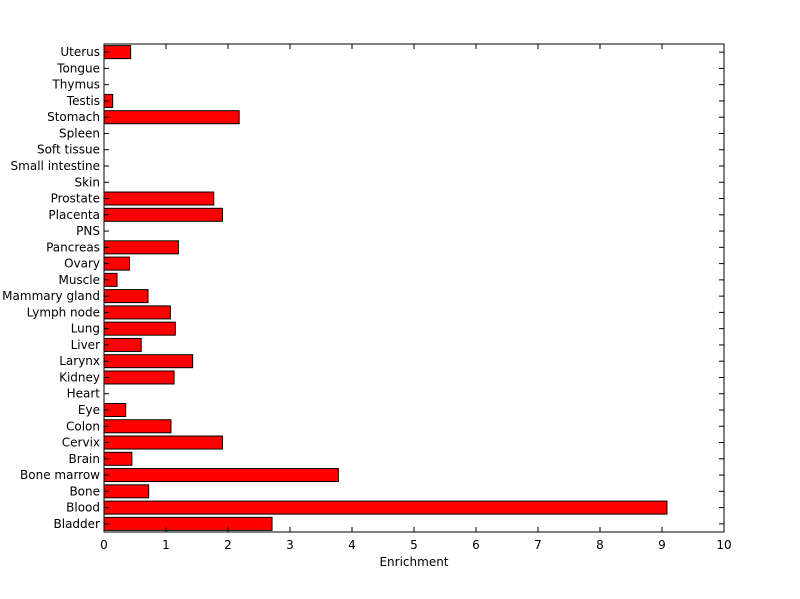  What do you see at coordinates (78, 68) in the screenshot?
I see `category-label: Tongue` at bounding box center [78, 68].